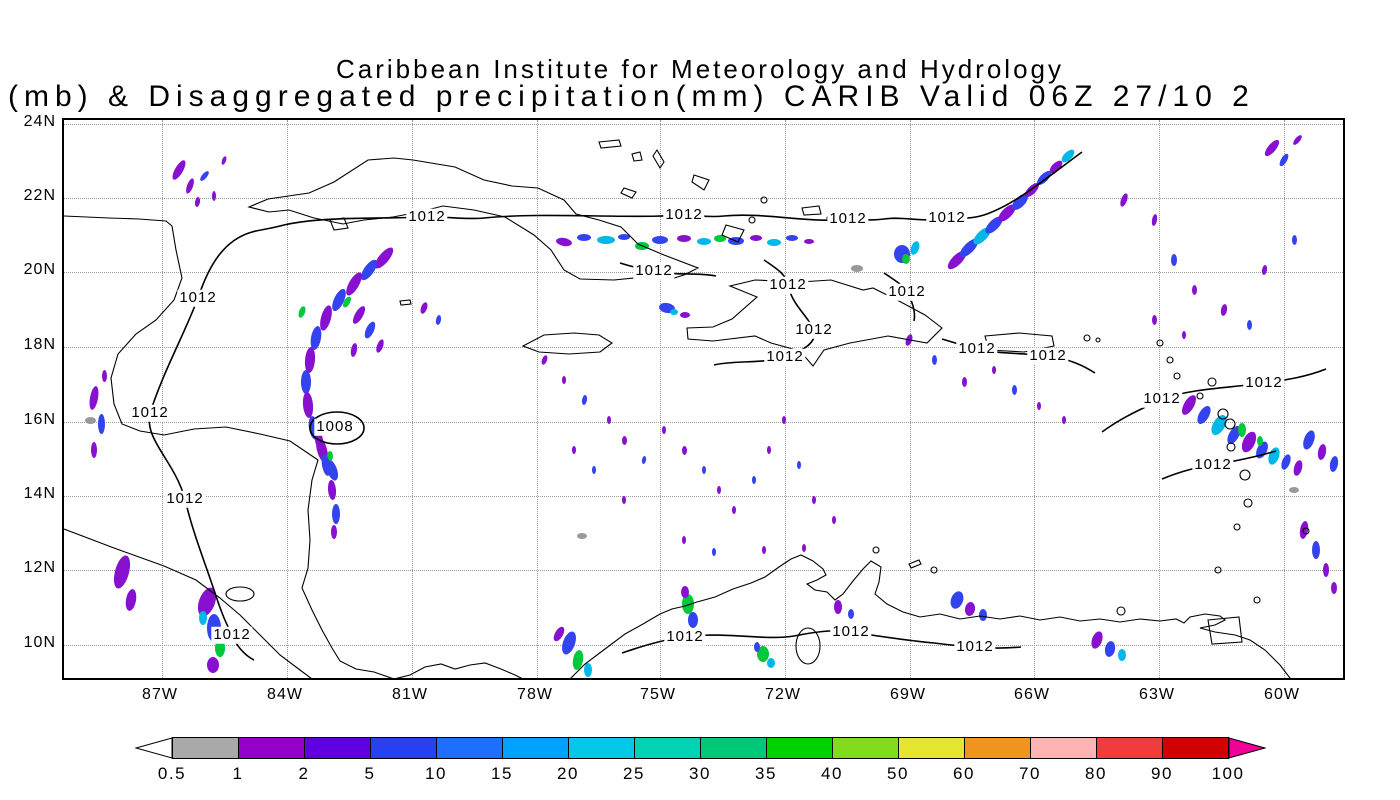 Image resolution: width=1400 pixels, height=800 pixels. What do you see at coordinates (658, 694) in the screenshot?
I see `lon-axis-label-75W: 75W` at bounding box center [658, 694].